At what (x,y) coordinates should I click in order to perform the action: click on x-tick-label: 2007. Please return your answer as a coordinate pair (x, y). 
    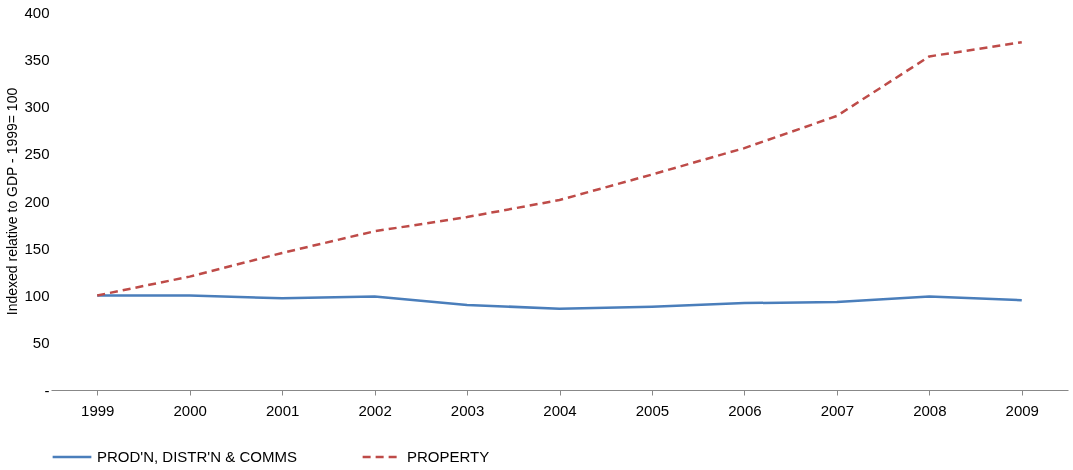
    Looking at the image, I should click on (837, 410).